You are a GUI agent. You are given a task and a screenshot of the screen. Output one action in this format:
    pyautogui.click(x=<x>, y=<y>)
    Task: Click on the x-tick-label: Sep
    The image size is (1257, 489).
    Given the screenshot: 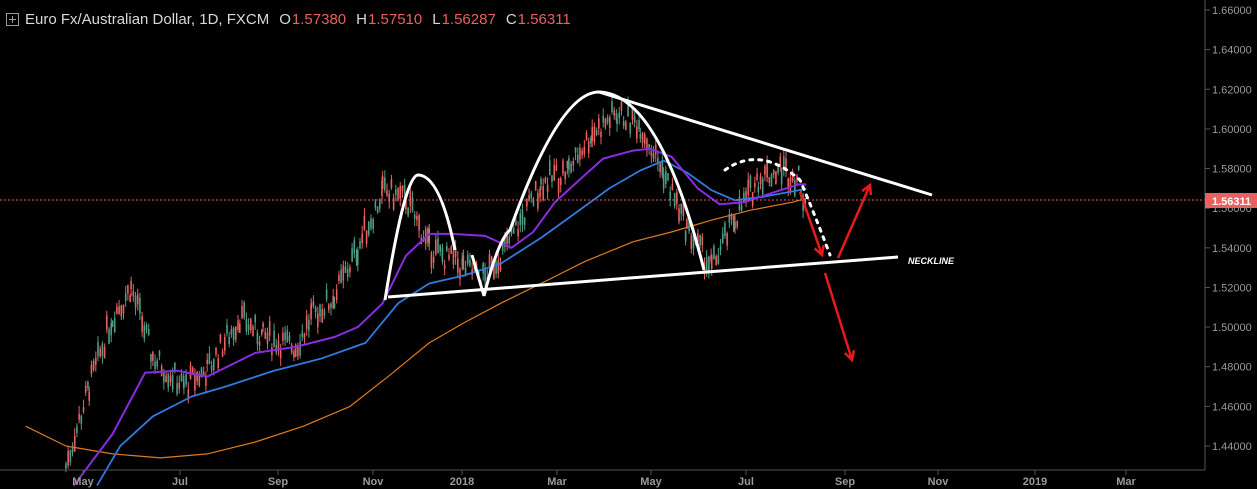 What is the action you would take?
    pyautogui.click(x=278, y=482)
    